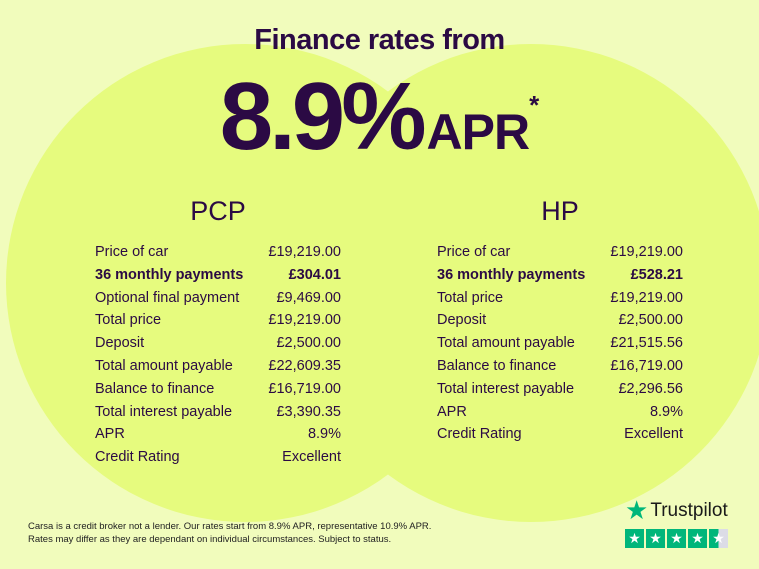 The height and width of the screenshot is (569, 759). I want to click on table-row: Total interest payable £3,390.35, so click(218, 412).